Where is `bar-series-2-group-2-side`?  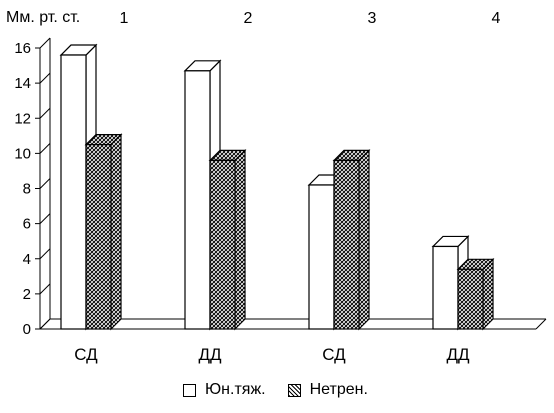 bar-series-2-group-2-side is located at coordinates (240, 239).